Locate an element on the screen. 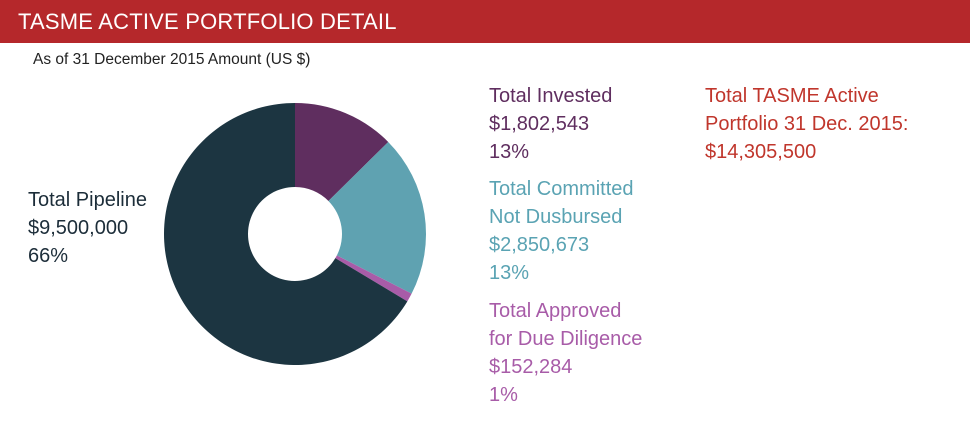 The image size is (970, 425). chart-subtitle: As of 31 December 2015 Amount (US $) is located at coordinates (172, 59).